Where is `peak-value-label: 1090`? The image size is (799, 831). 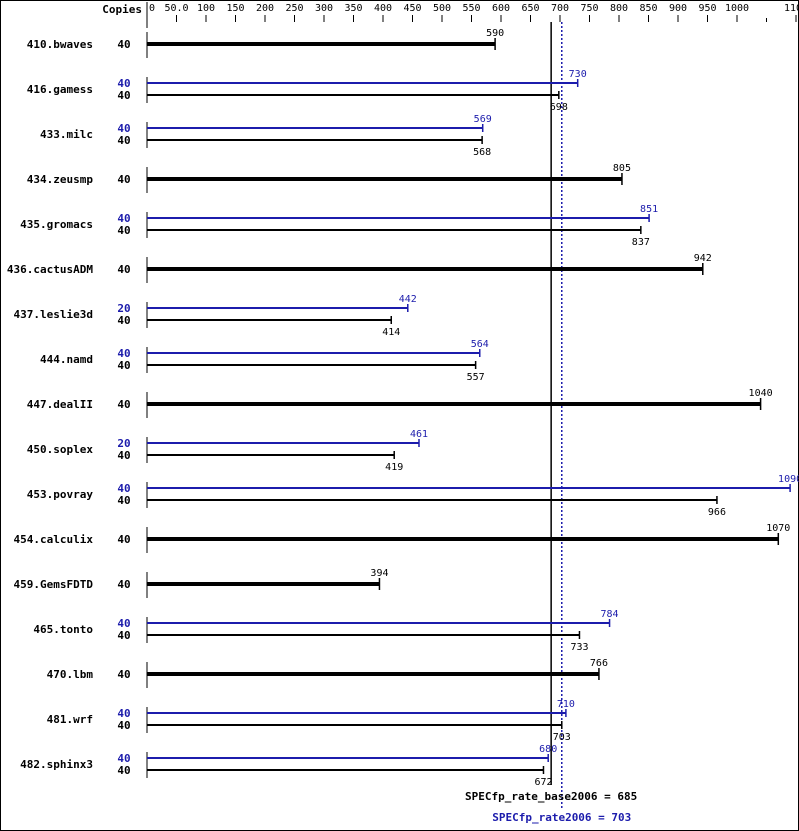 peak-value-label: 1090 is located at coordinates (788, 479).